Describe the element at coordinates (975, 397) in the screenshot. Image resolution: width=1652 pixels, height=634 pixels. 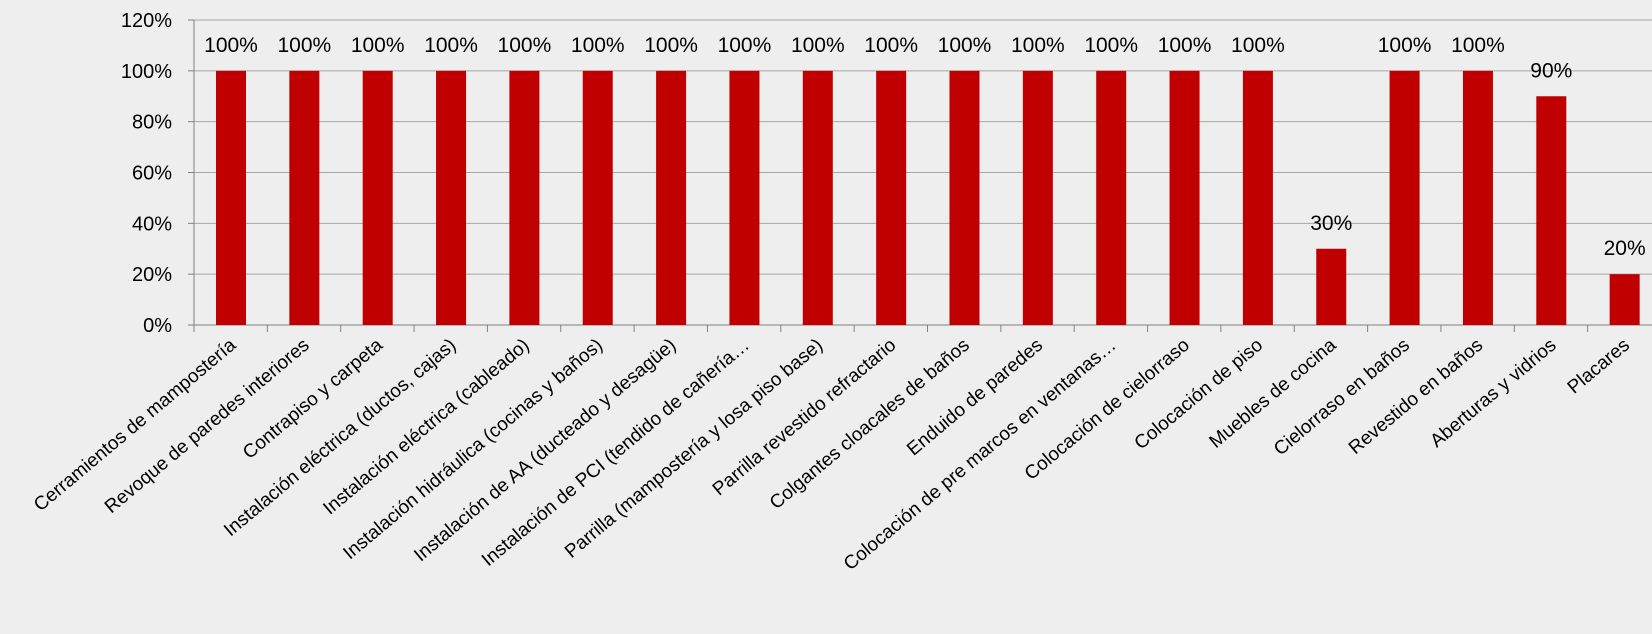
I see `category-label: Enduido de paredes` at that location.